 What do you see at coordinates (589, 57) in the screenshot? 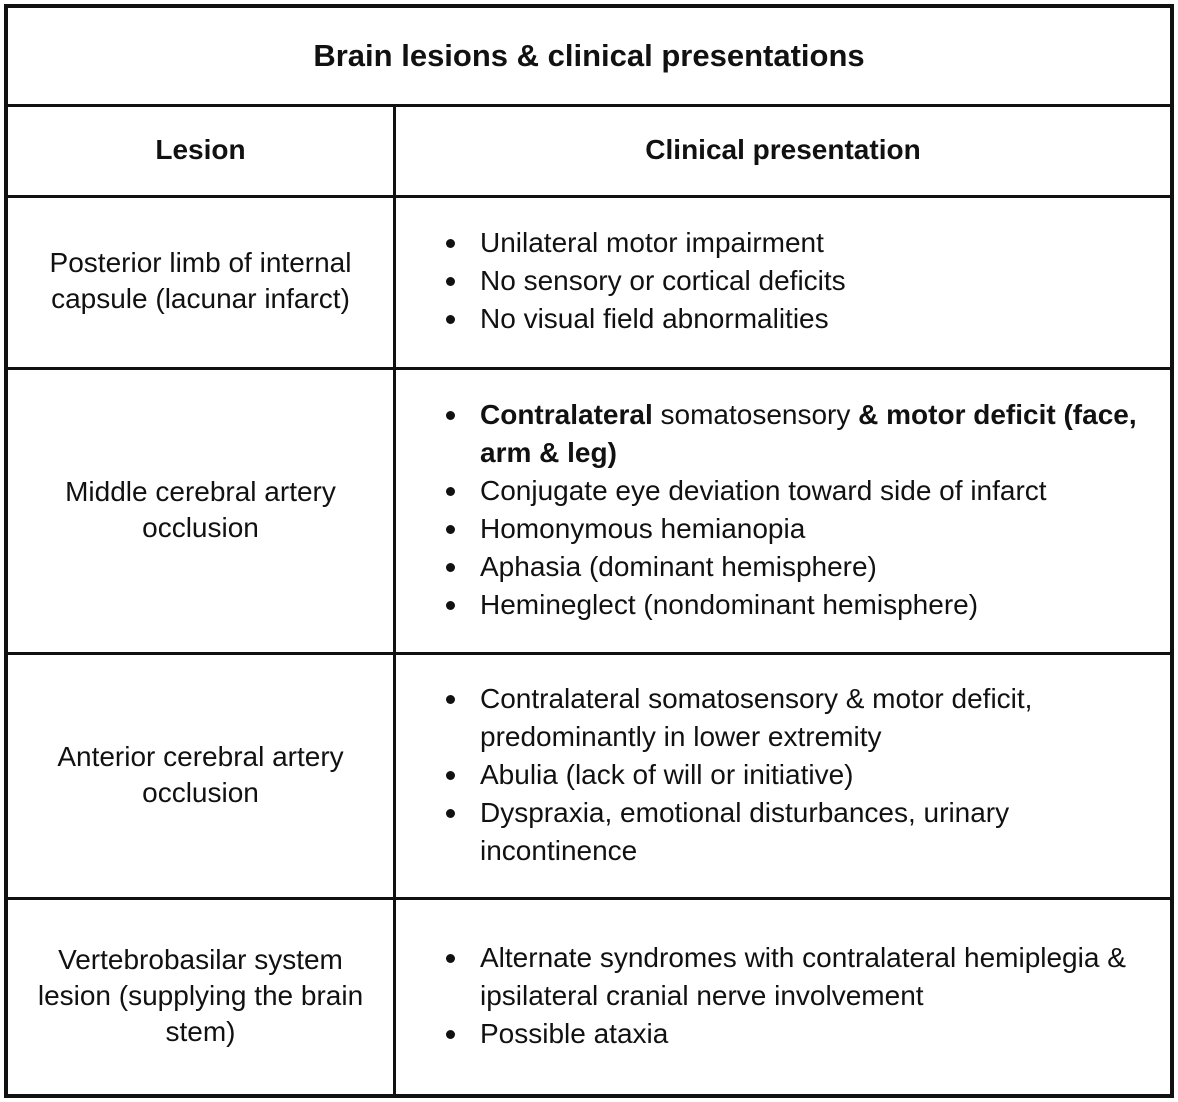
I see `table-title: Brain lesions & clinical presentations` at bounding box center [589, 57].